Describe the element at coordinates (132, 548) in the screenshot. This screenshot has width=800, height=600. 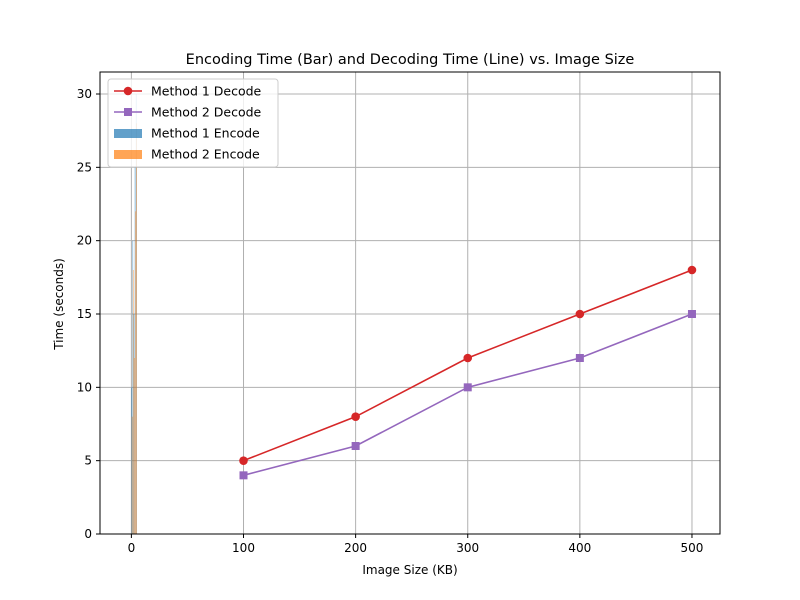
I see `x-tick-label: 0` at that location.